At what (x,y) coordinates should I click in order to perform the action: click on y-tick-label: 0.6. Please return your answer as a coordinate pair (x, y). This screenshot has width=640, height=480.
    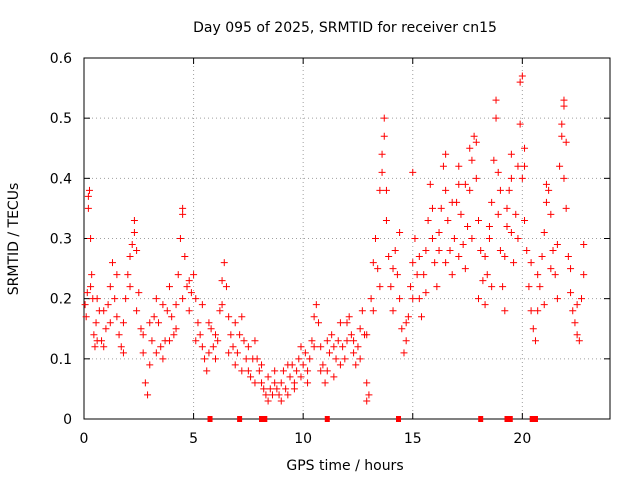
    Looking at the image, I should click on (61, 59).